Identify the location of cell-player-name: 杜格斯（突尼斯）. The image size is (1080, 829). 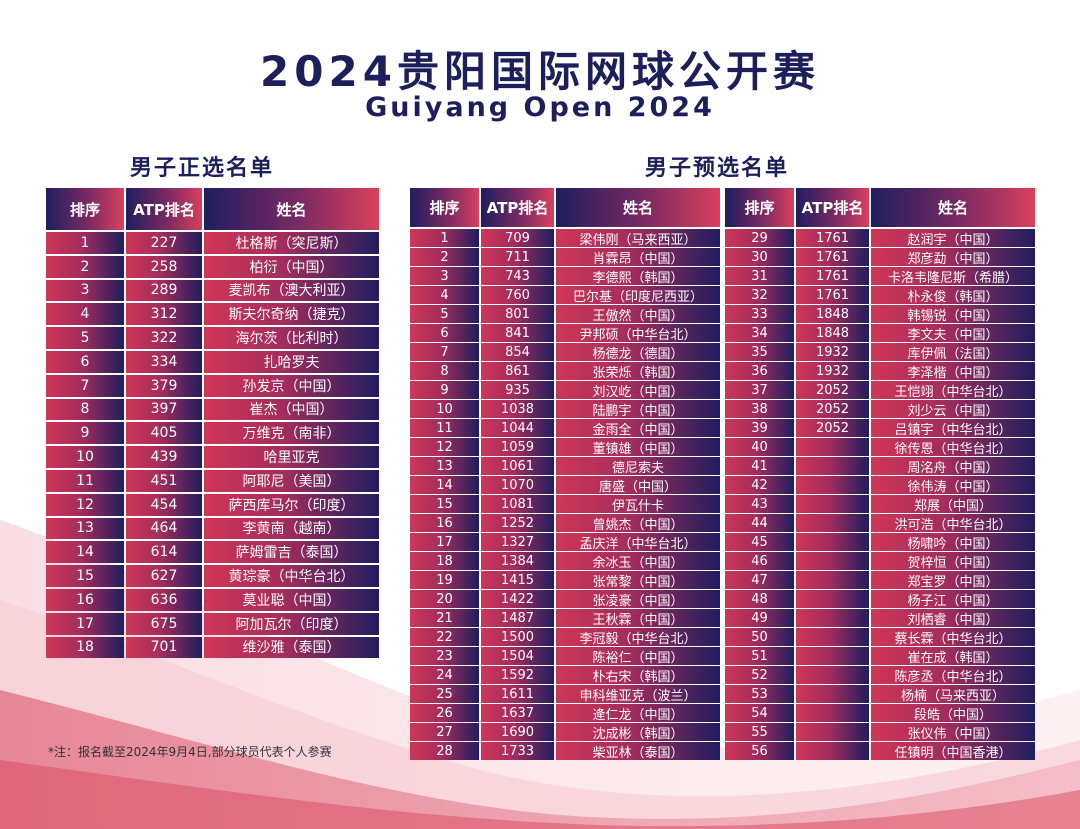
(291, 243).